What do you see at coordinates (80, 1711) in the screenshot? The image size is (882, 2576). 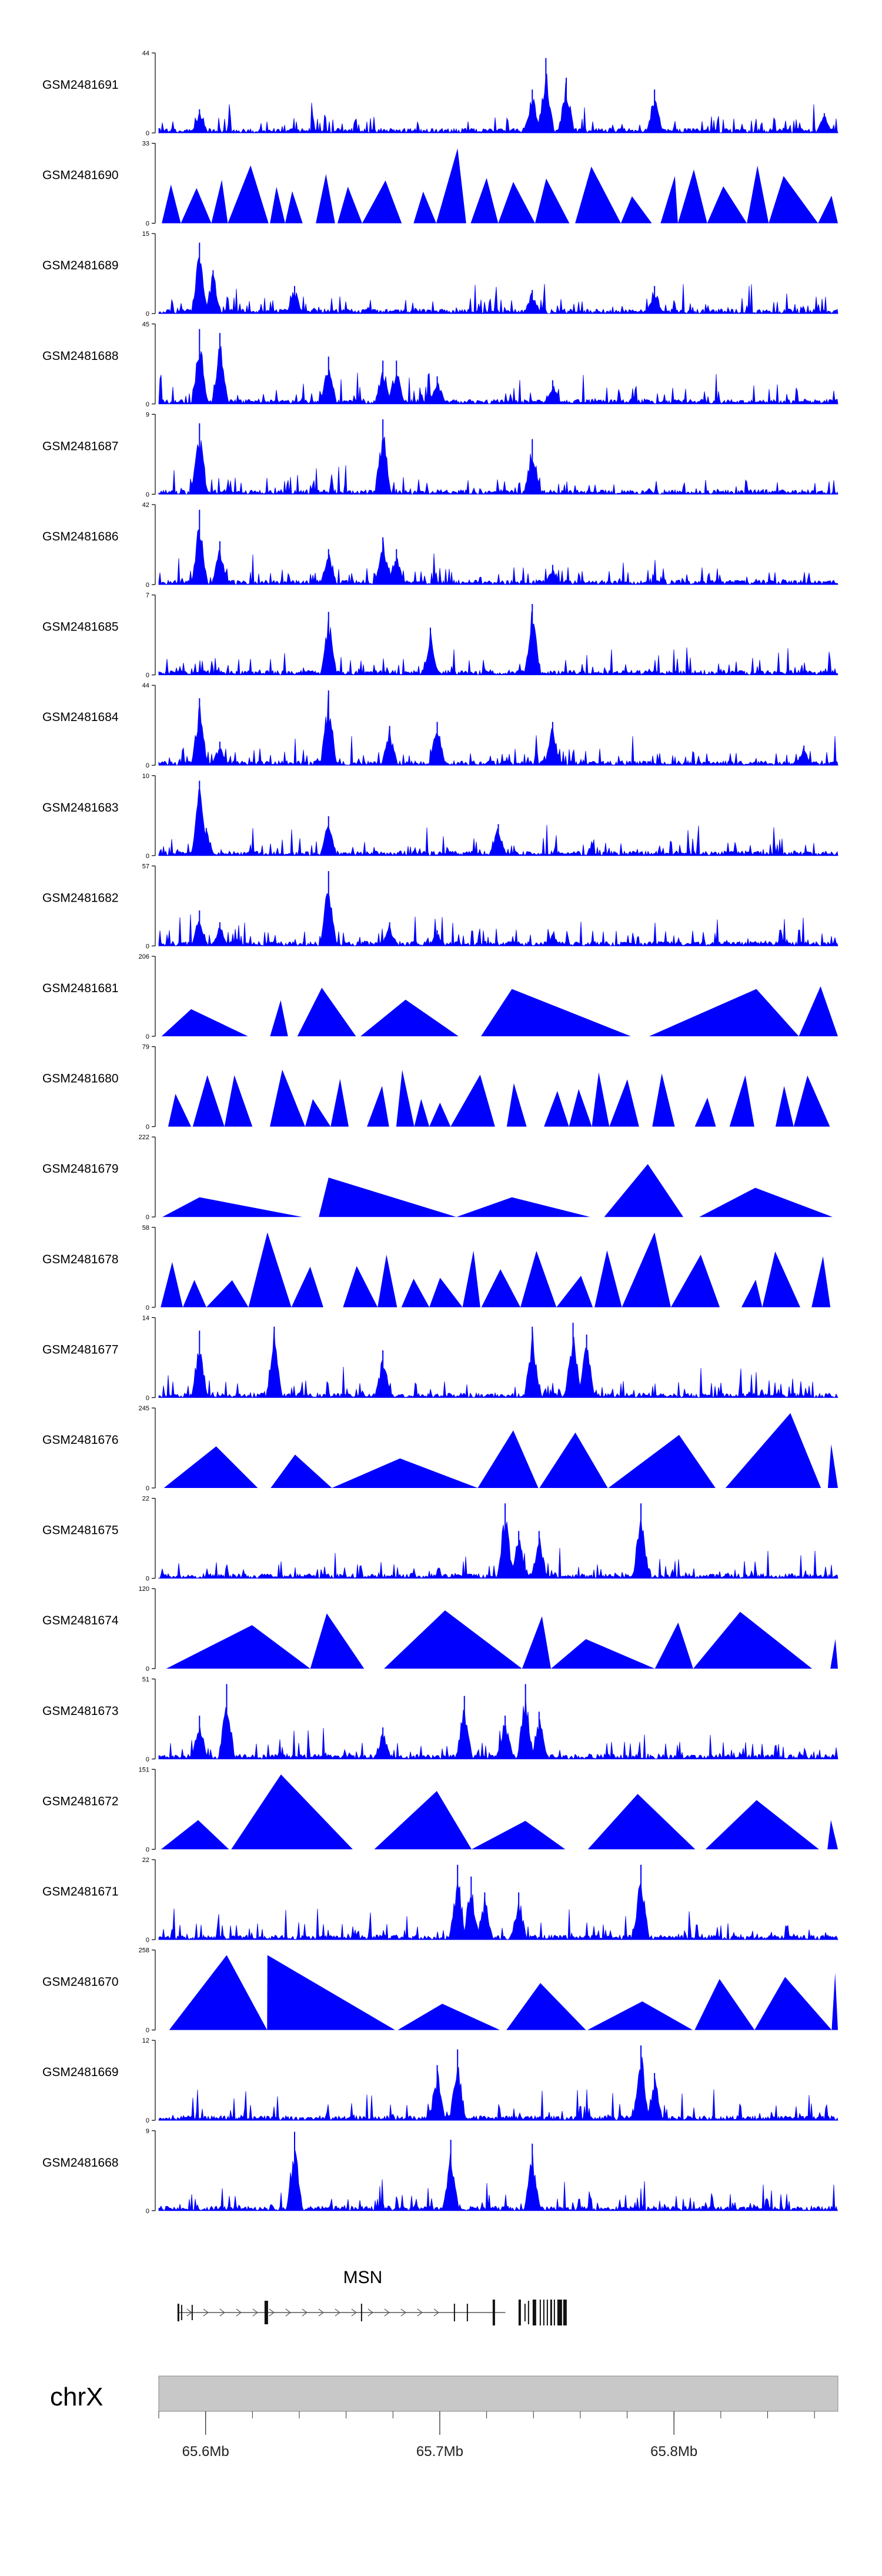 I see `track-label: GSM2481673` at bounding box center [80, 1711].